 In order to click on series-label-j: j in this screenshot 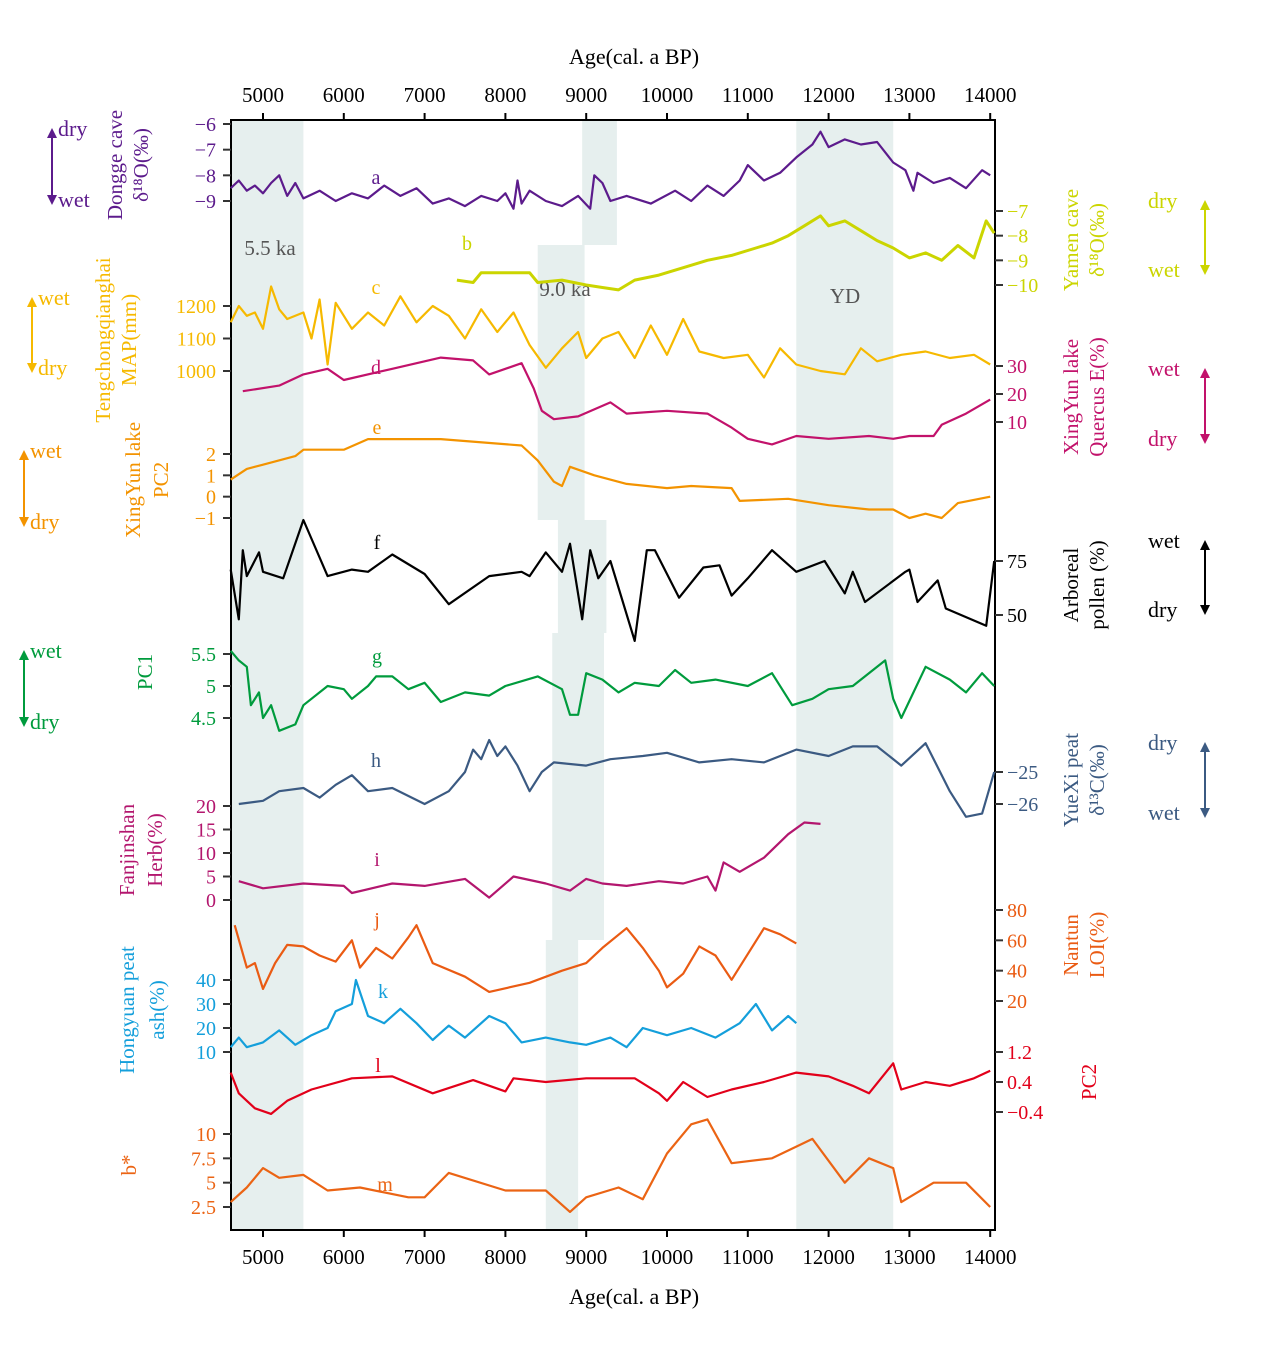, I will do `click(376, 920)`.